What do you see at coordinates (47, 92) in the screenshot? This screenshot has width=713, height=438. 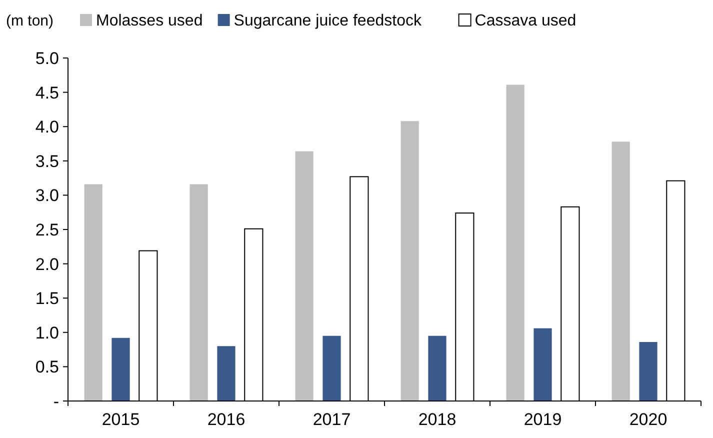 I see `y-tick-label: 4.5` at bounding box center [47, 92].